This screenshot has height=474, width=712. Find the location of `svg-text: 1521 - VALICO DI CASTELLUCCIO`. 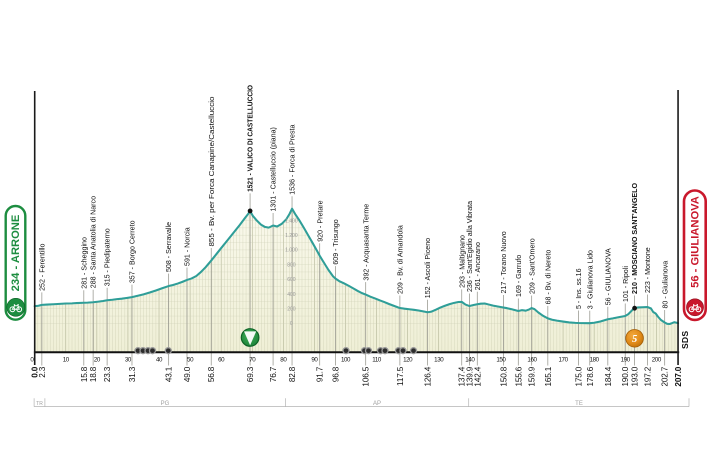

svg-text: 1521 - VALICO DI CASTELLUCCIO is located at coordinates (251, 137).